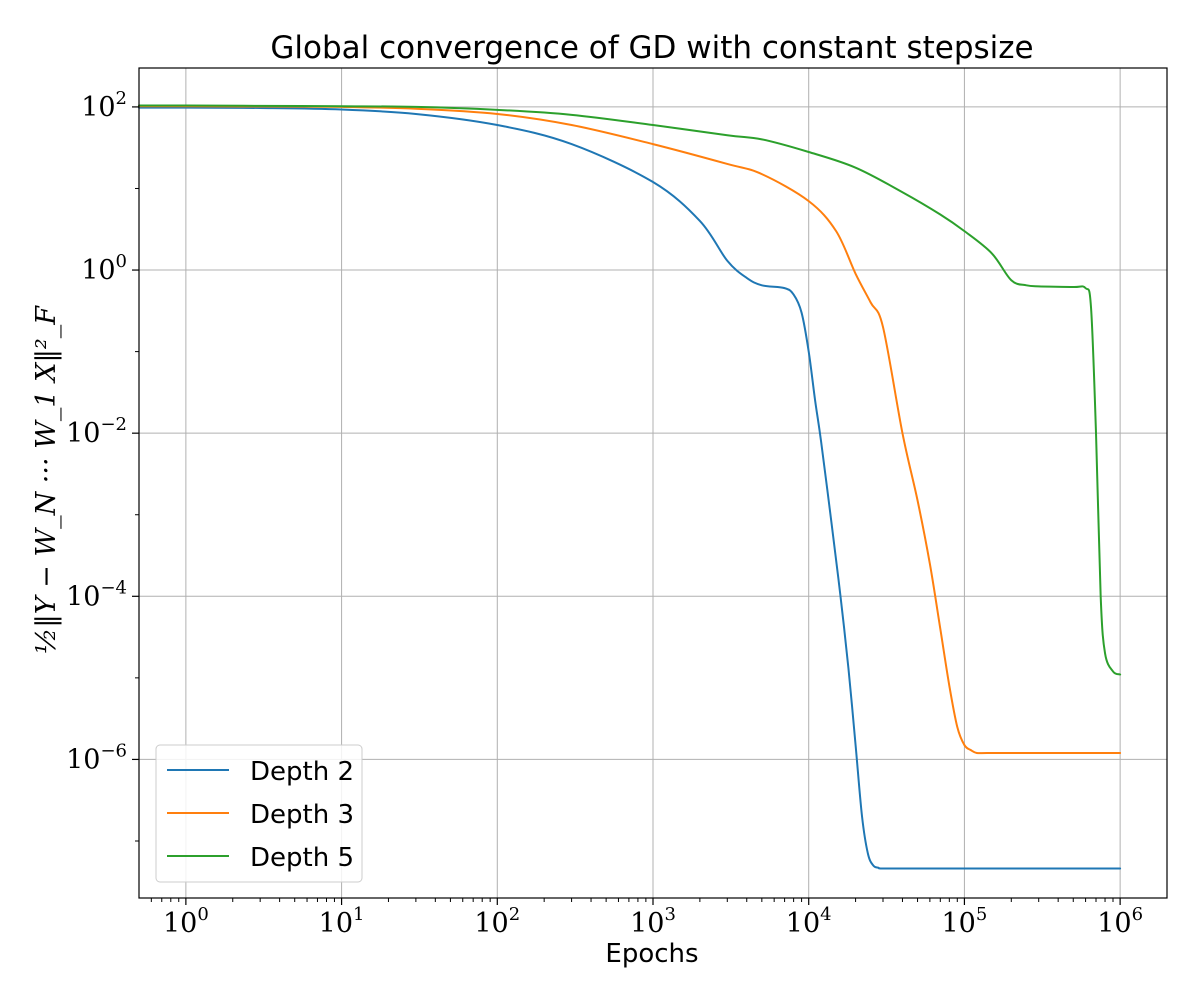 This screenshot has height=1000, width=1200. Describe the element at coordinates (104, 105) in the screenshot. I see `y-tick-label: 10²` at that location.